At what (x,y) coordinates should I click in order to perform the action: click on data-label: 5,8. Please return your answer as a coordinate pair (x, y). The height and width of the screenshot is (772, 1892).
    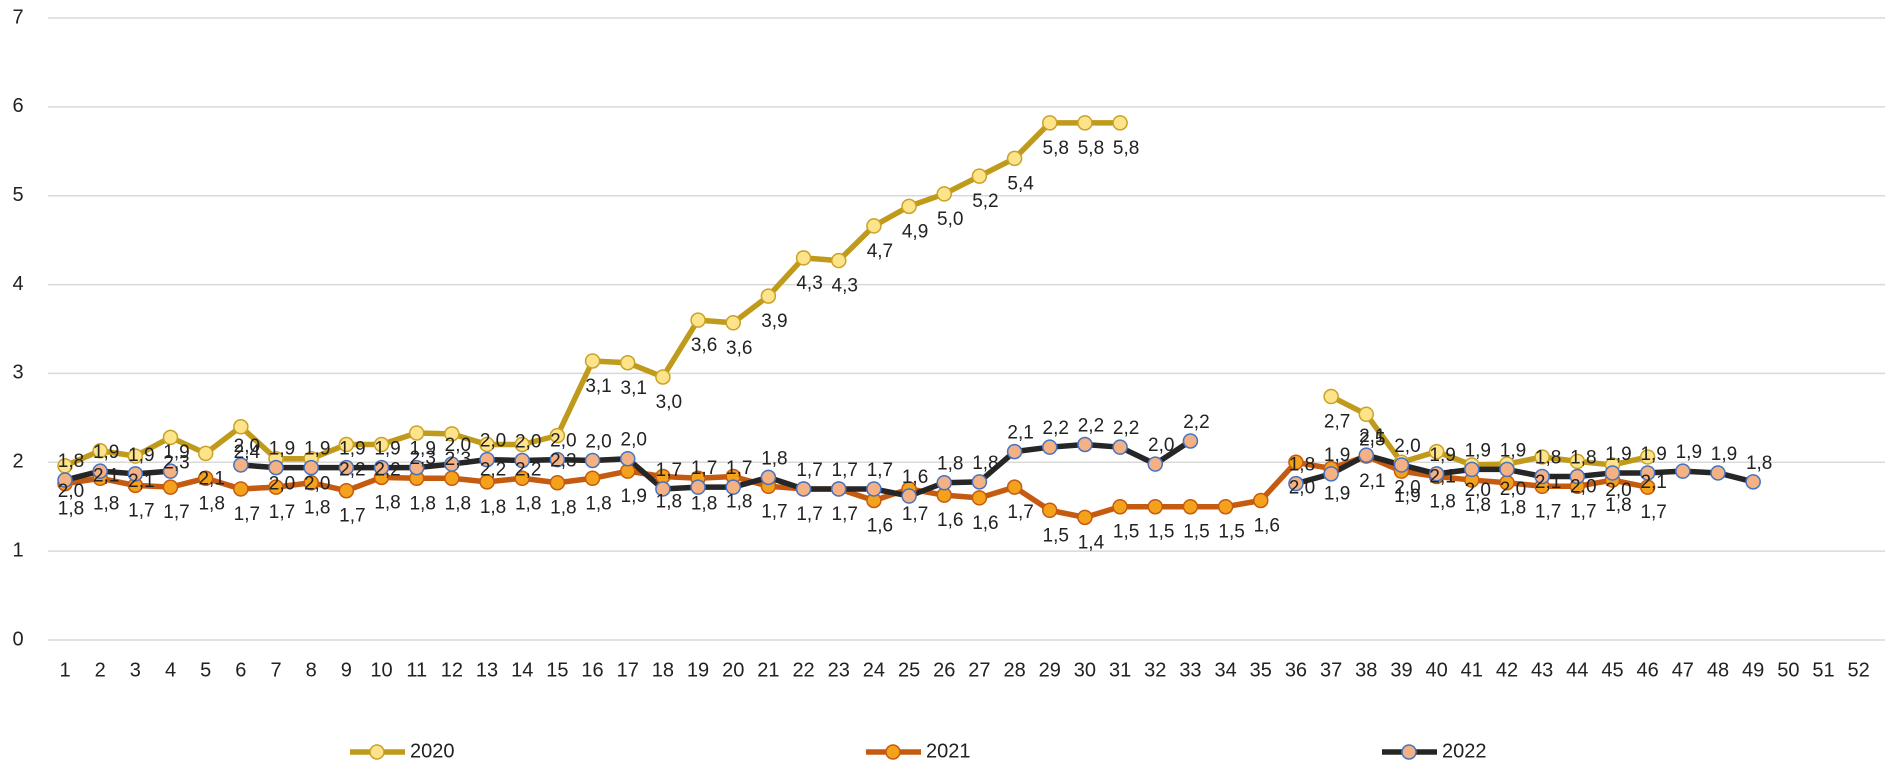
    Looking at the image, I should click on (1091, 148).